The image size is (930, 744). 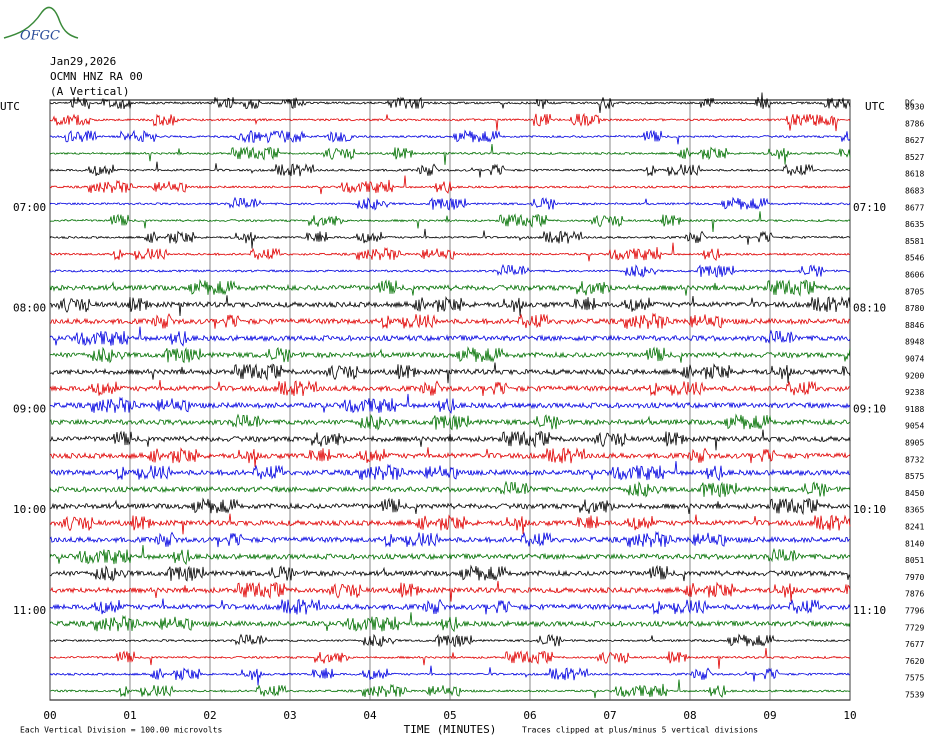 I want to click on right-time-label: 07:10, so click(x=869, y=207).